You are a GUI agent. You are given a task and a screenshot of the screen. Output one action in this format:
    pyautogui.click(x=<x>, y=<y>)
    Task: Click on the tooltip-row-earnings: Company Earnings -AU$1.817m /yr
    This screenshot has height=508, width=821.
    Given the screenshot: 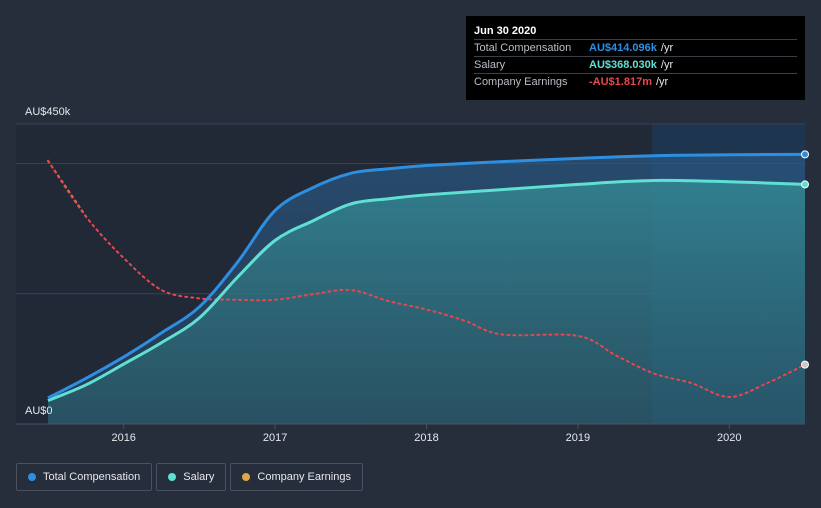 What is the action you would take?
    pyautogui.click(x=635, y=81)
    